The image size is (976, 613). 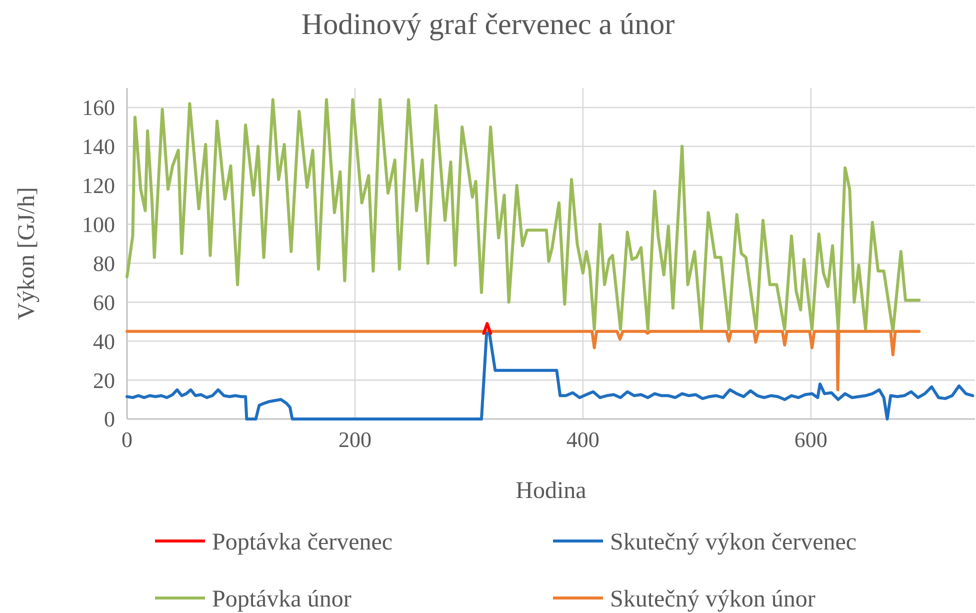 I want to click on line-series, so click(x=523, y=361).